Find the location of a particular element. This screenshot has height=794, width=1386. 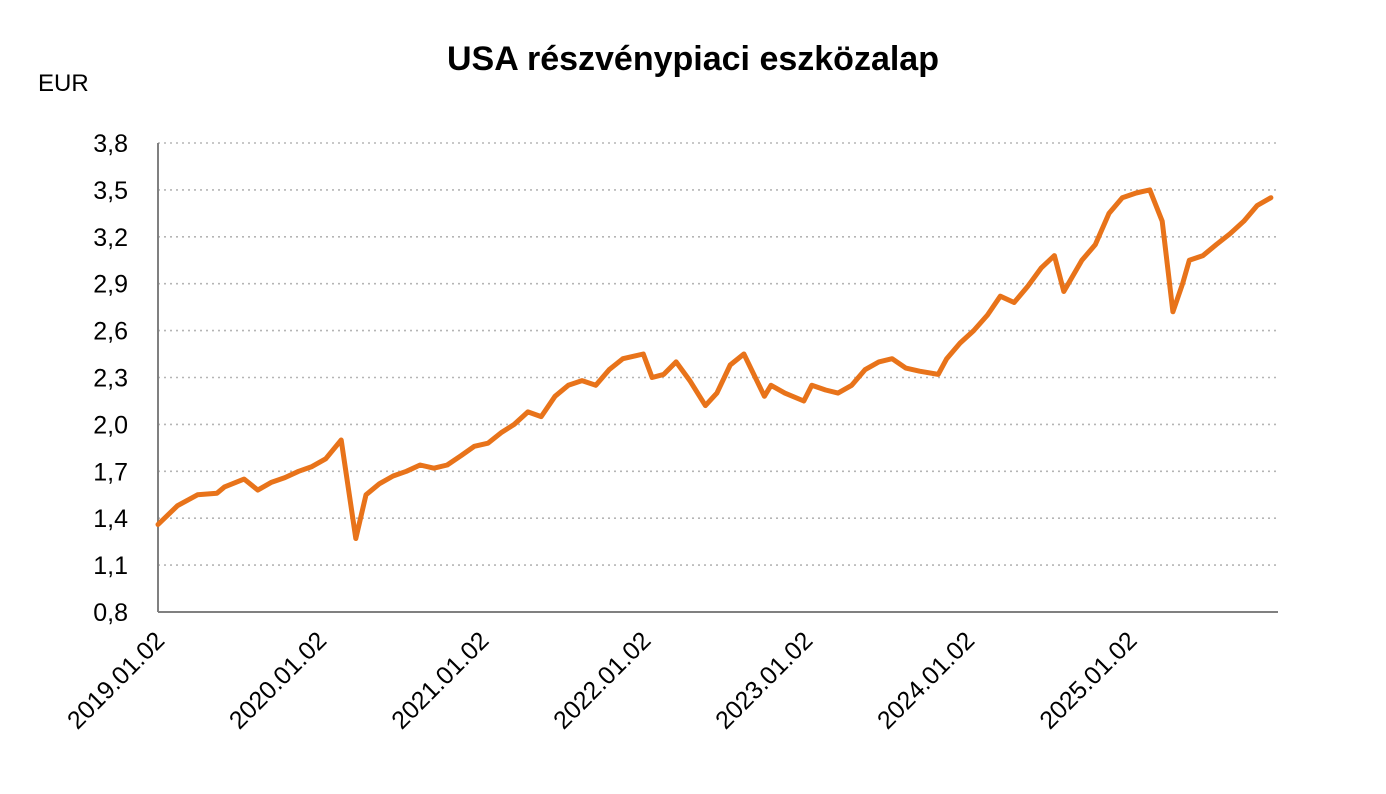

x-tick-label: 2021.01.02 is located at coordinates (440, 680).